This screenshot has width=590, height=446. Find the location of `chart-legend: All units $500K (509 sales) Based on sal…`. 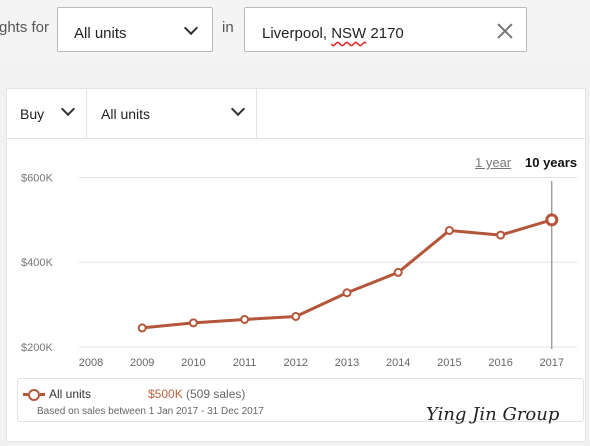

chart-legend: All units $500K (509 sales) Based on sal… is located at coordinates (300, 400).